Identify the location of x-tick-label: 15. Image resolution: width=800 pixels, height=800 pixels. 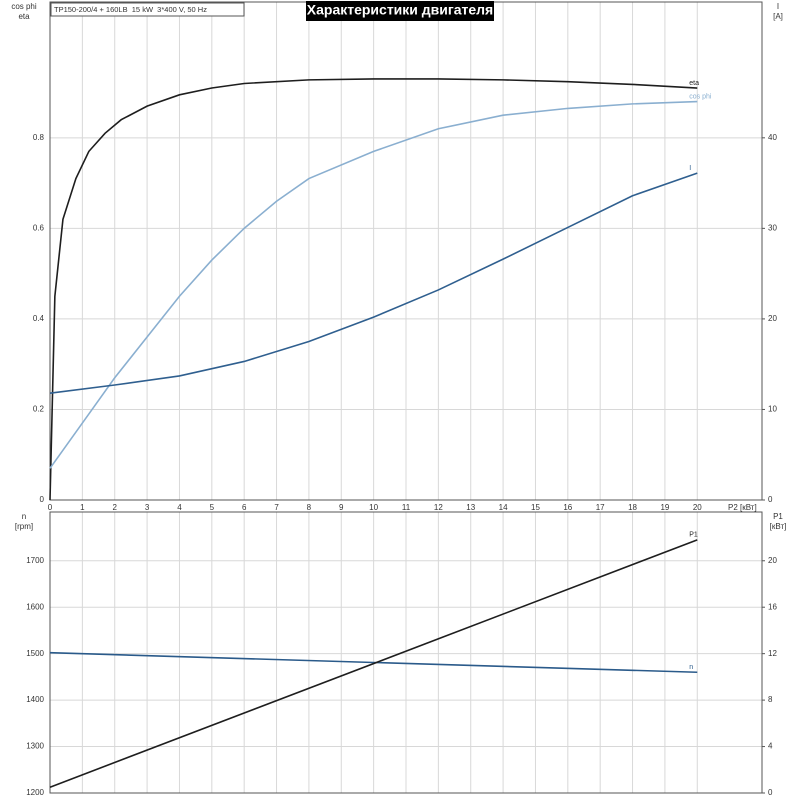
(535, 507).